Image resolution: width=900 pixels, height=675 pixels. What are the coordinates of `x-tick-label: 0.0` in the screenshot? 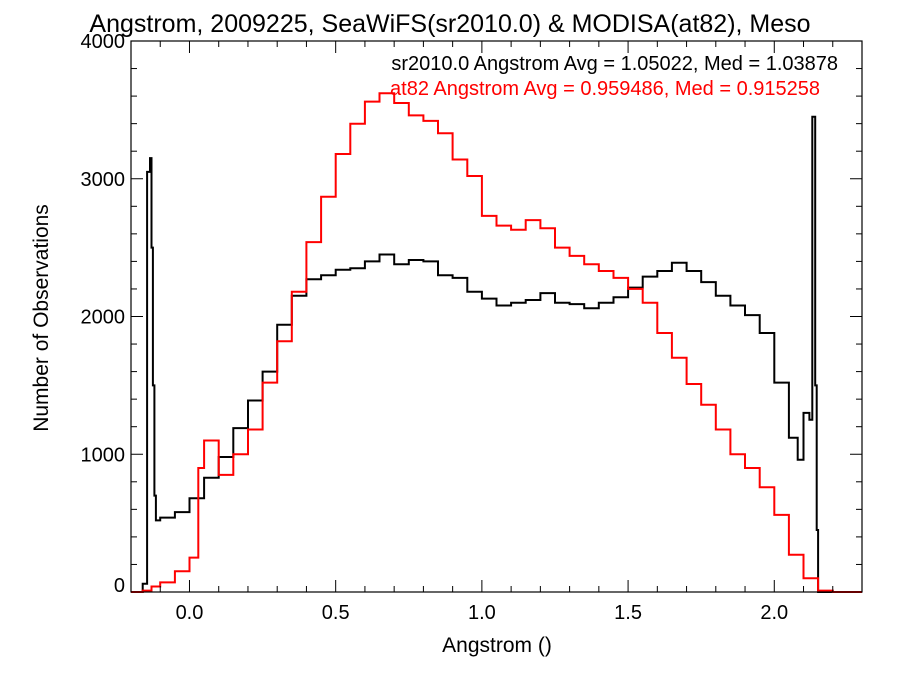 It's located at (190, 613).